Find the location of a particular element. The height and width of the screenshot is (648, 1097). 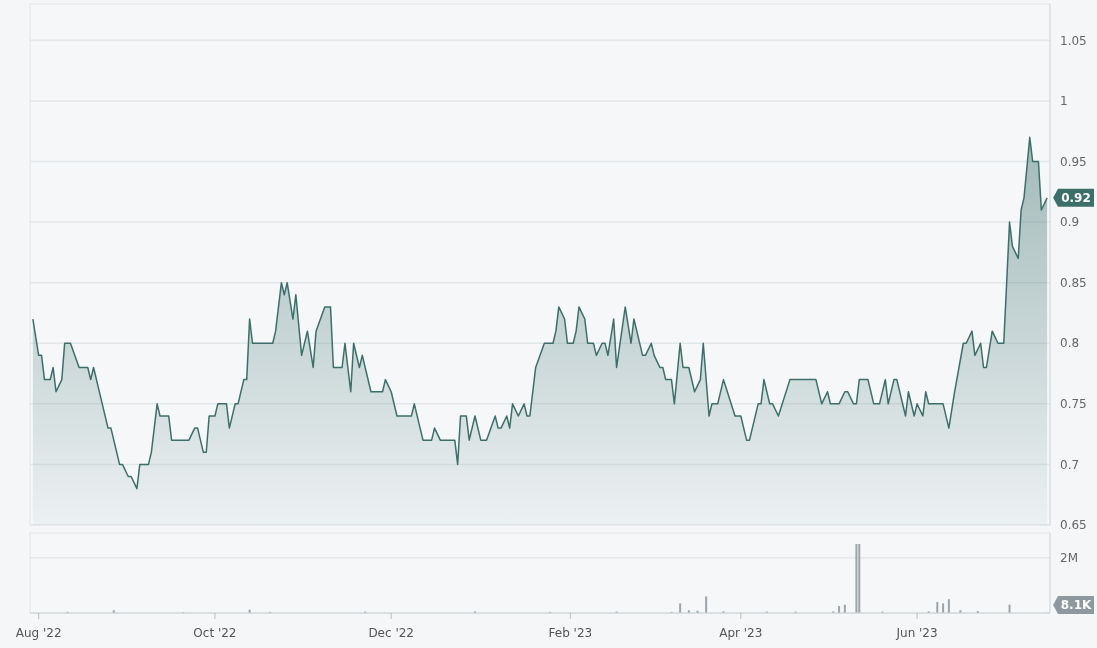

x-tick-label: Jun '23 is located at coordinates (916, 633).